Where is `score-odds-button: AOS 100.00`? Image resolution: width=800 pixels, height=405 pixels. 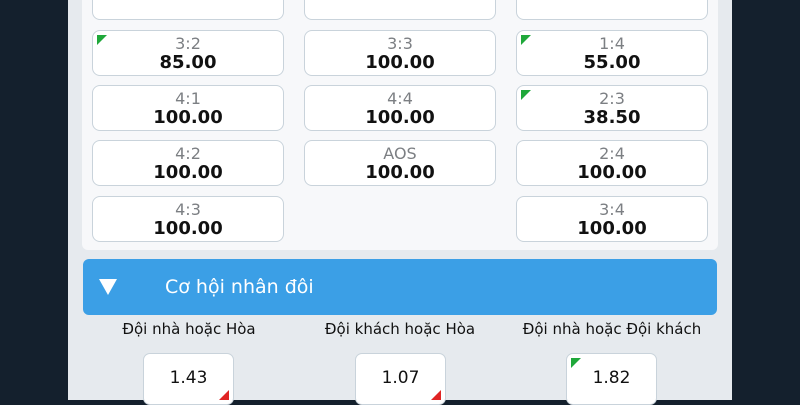 score-odds-button: AOS 100.00 is located at coordinates (400, 163).